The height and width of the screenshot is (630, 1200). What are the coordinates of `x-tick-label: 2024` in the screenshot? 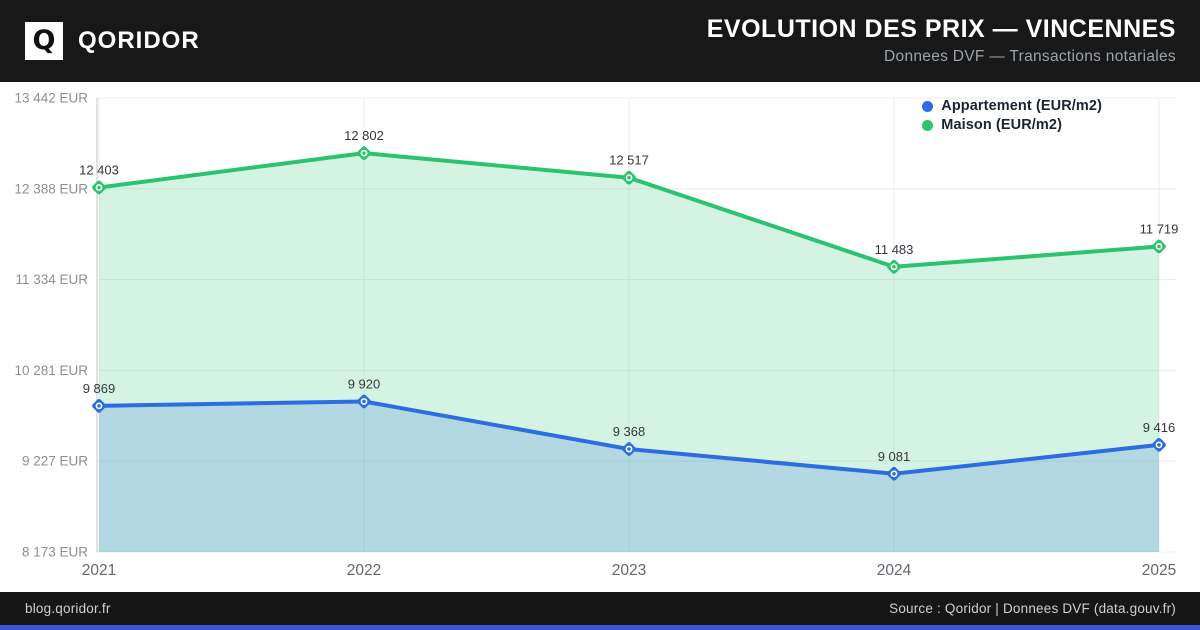 It's located at (894, 570).